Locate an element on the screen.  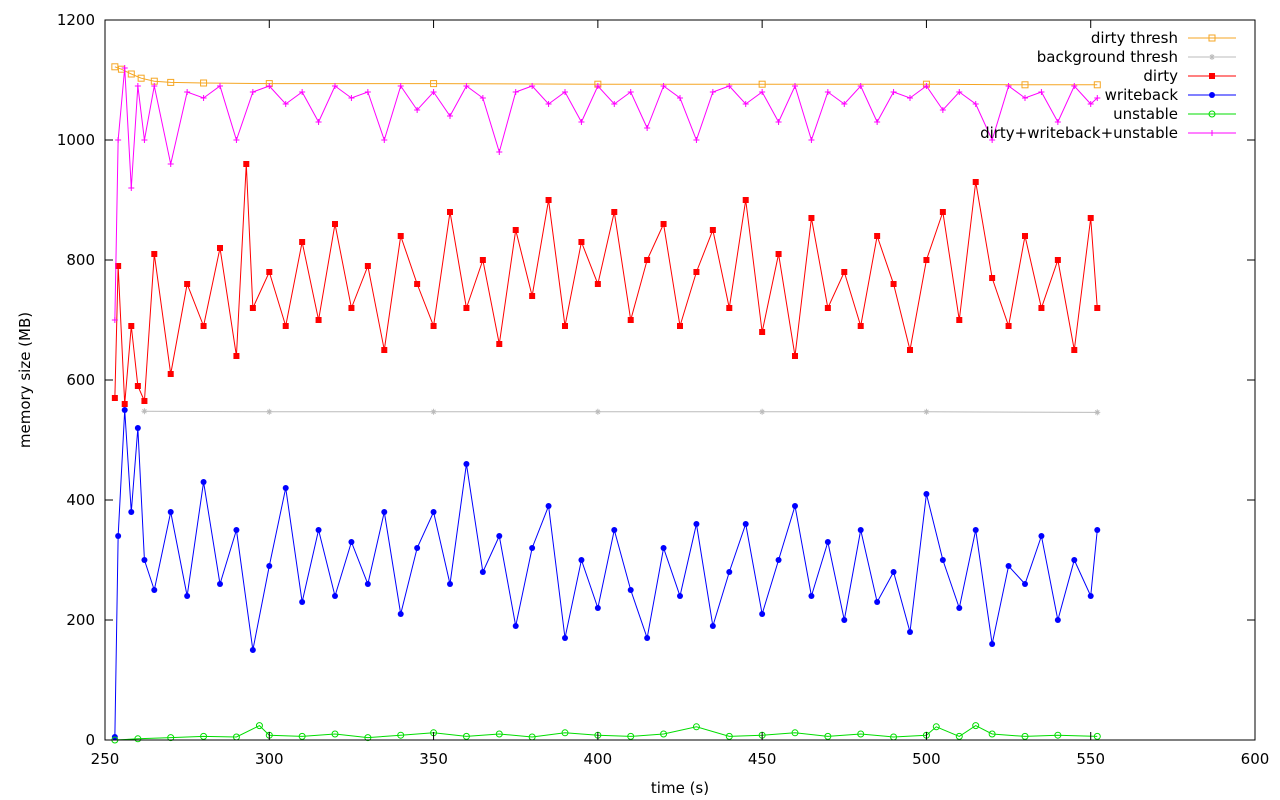
y-tick-label: 1000 is located at coordinates (76, 140).